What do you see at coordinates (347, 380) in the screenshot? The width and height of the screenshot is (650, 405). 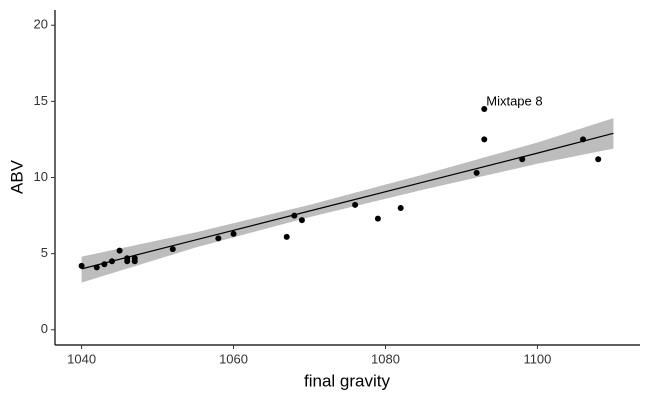 I see `x-axis-title: final gravity` at bounding box center [347, 380].